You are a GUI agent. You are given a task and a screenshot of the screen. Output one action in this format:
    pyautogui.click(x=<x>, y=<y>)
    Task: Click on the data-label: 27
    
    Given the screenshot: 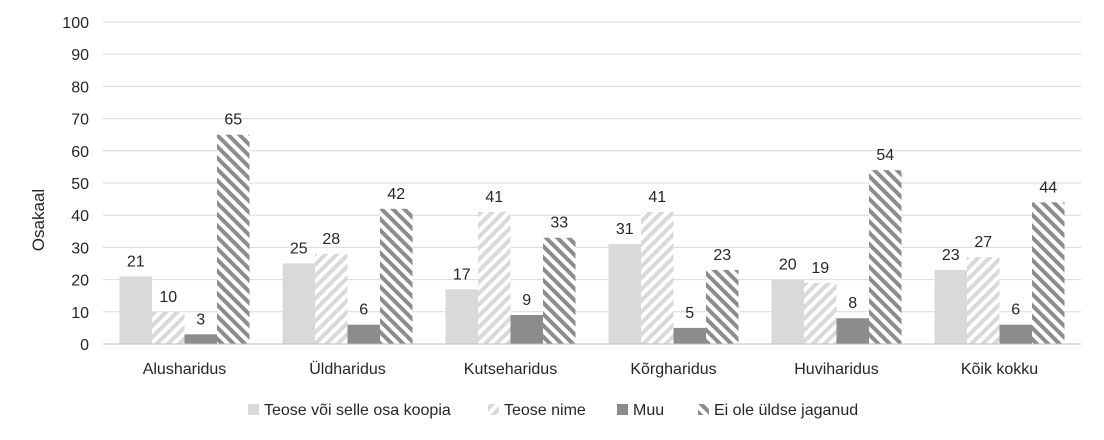 What is the action you would take?
    pyautogui.click(x=983, y=242)
    